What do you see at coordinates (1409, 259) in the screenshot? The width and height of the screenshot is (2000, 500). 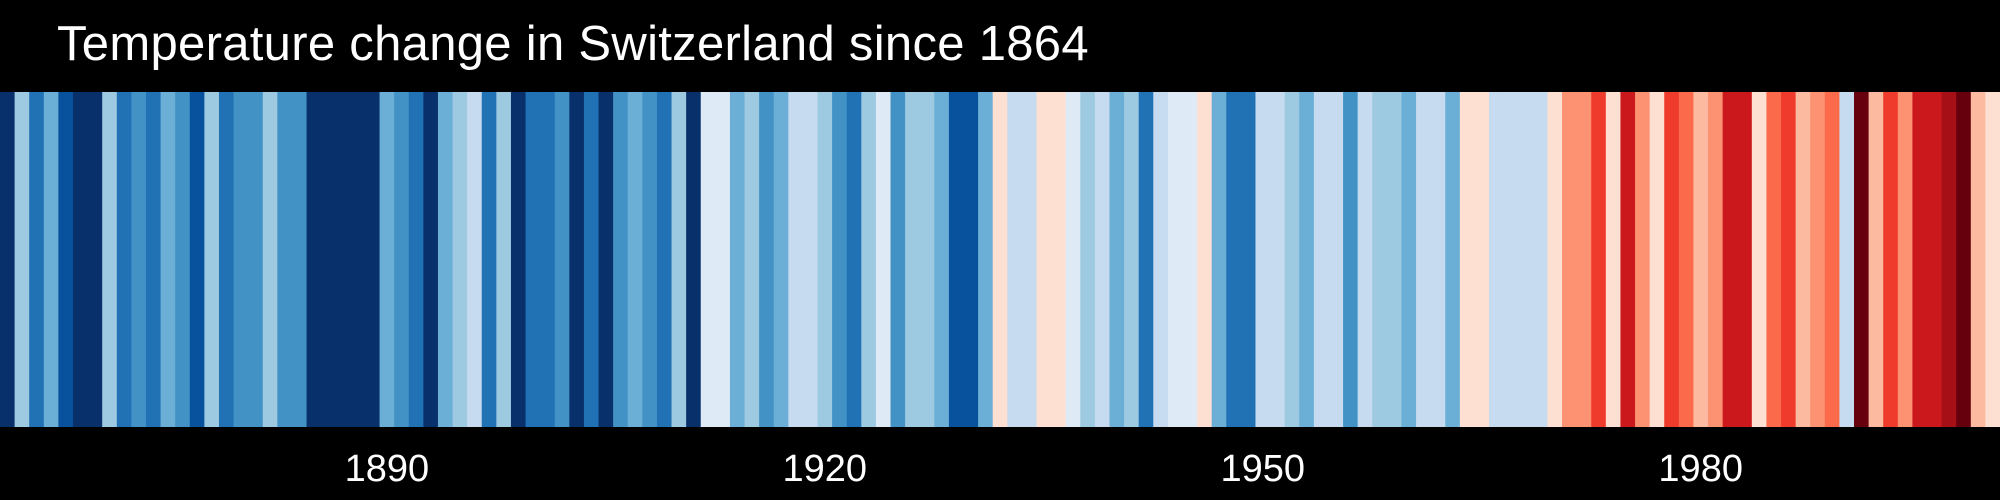 I see `stripe-1960` at bounding box center [1409, 259].